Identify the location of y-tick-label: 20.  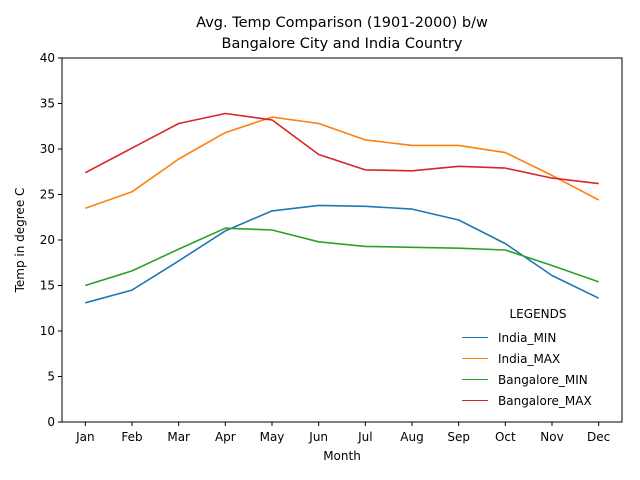
(47, 240).